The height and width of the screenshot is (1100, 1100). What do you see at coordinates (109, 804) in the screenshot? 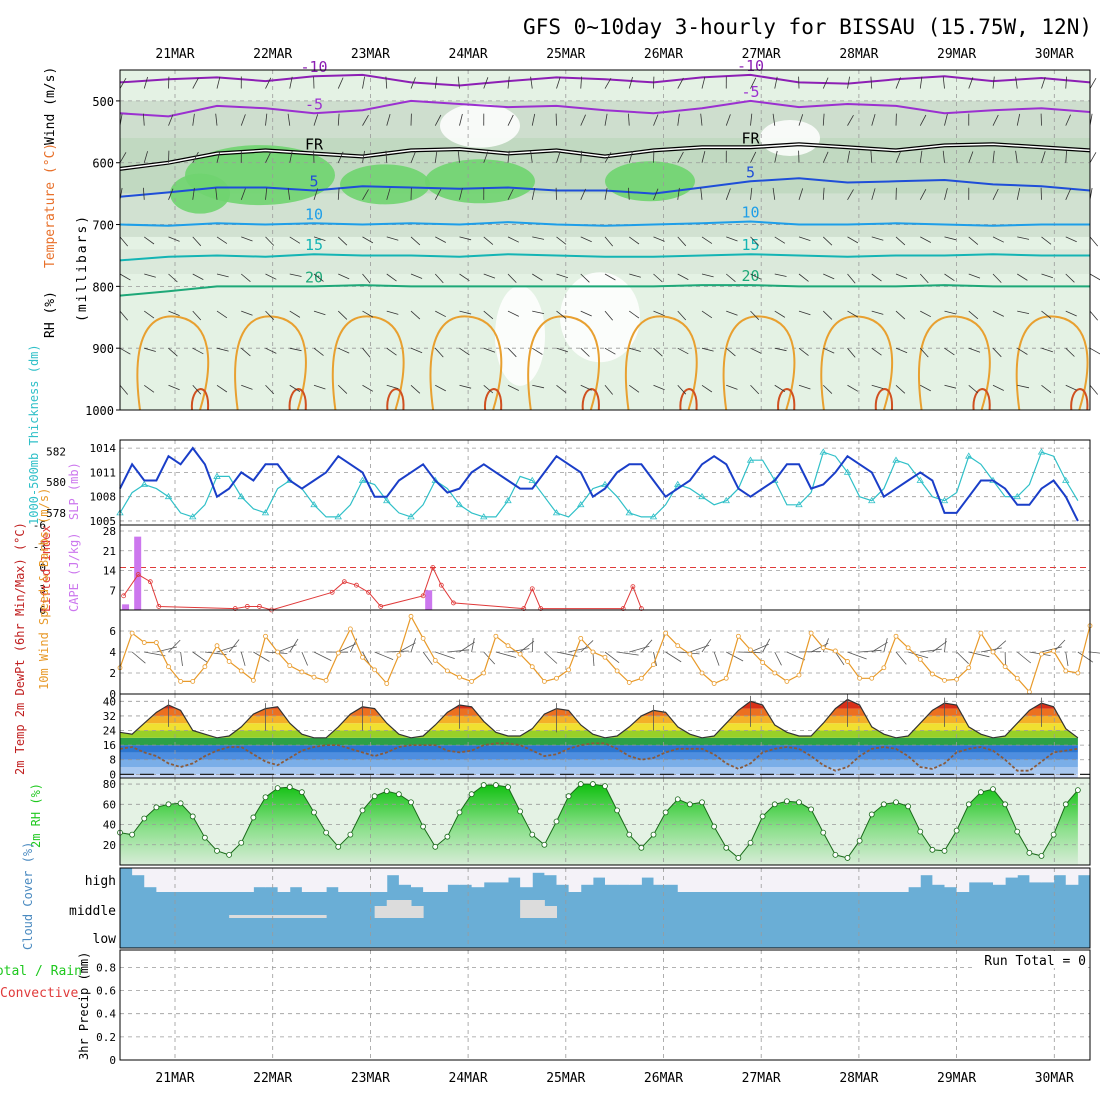
I see `rh-ytick-60: 60` at bounding box center [109, 804].